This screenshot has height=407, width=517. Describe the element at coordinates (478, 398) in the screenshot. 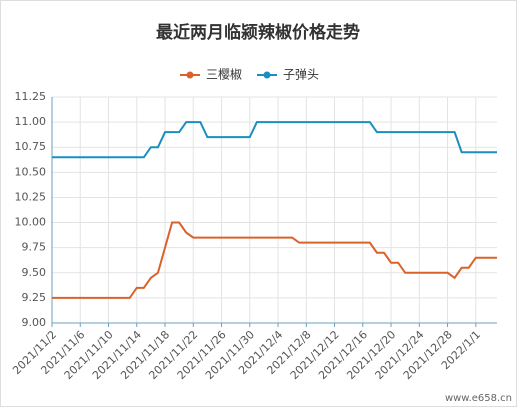

I see `watermark: www.e658.cn` at that location.